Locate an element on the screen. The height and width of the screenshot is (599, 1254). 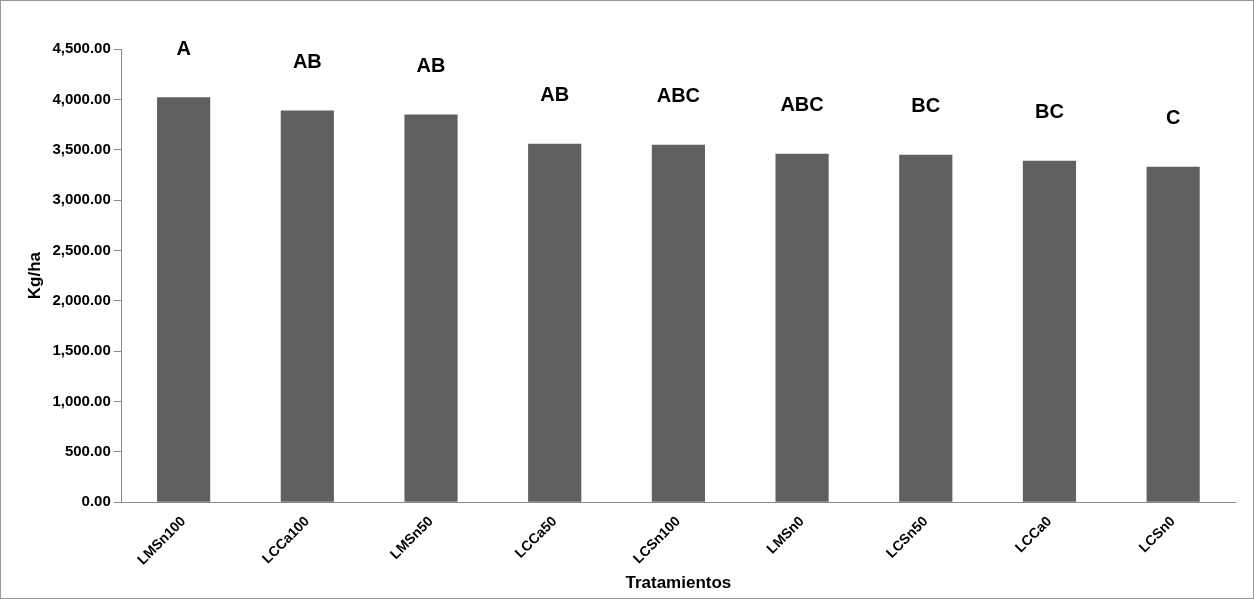
y-tick-label: 2,000.00 is located at coordinates (81, 299).